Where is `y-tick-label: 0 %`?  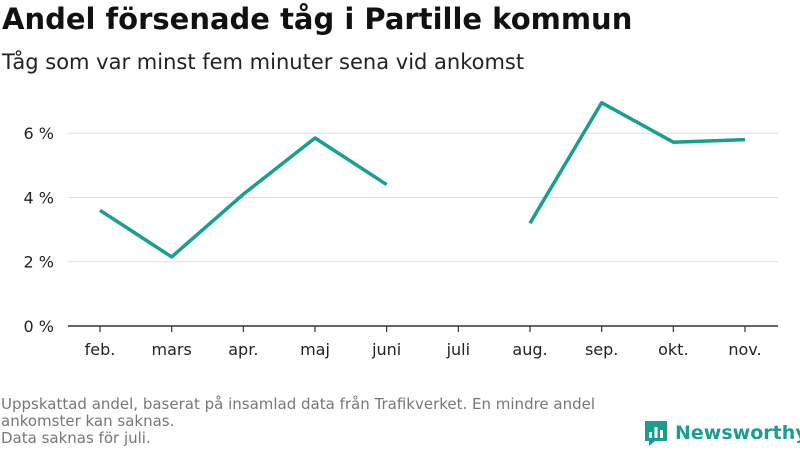
y-tick-label: 0 % is located at coordinates (39, 326).